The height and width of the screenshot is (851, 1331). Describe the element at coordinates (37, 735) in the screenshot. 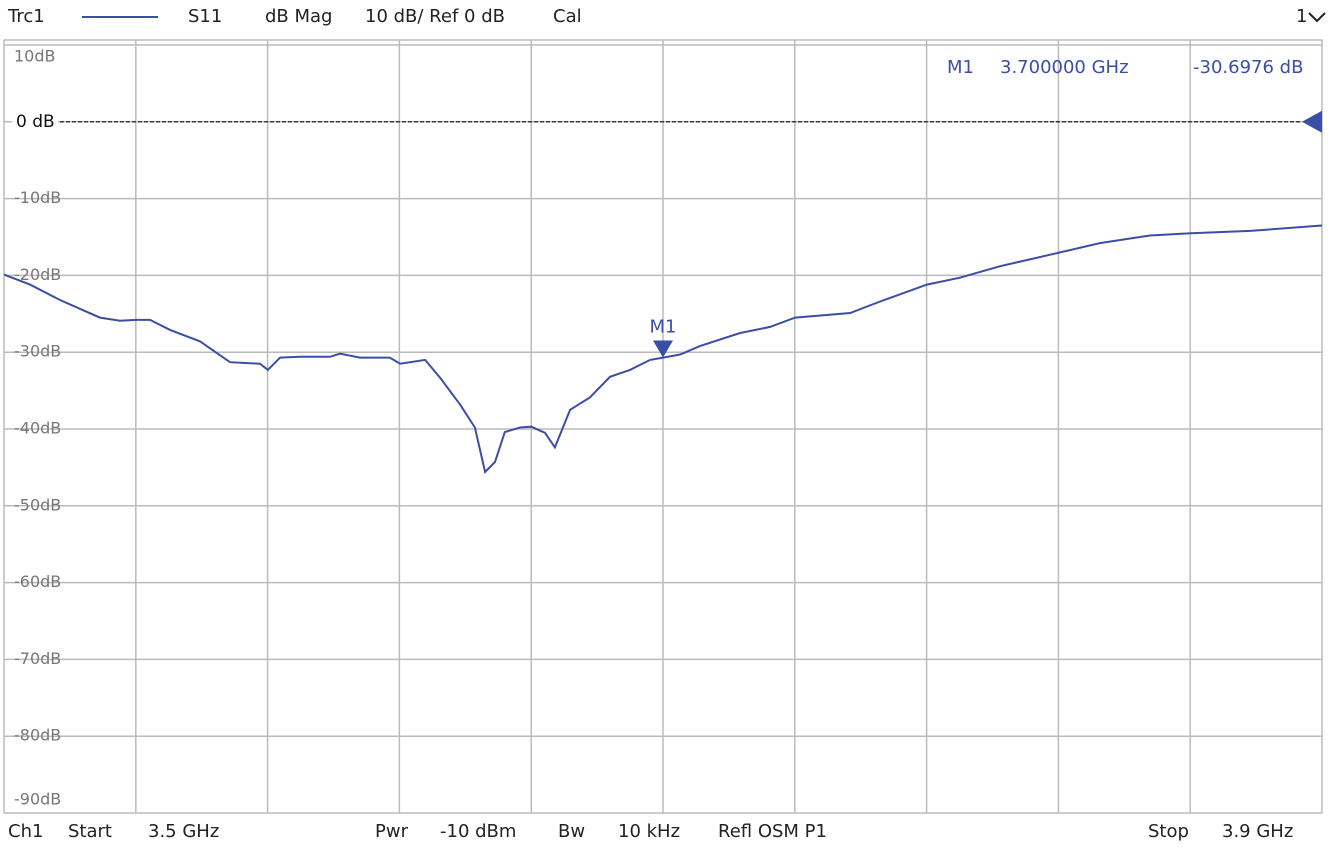

I see `y-tick-label: -80dB` at that location.